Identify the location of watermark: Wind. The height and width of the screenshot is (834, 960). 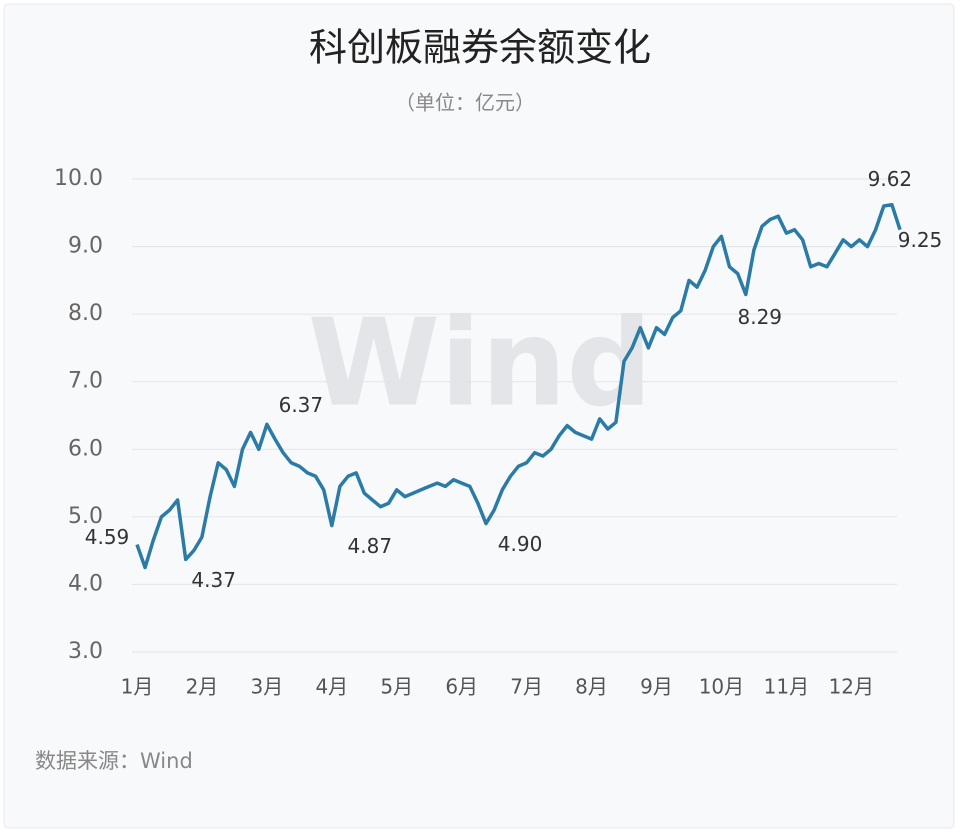
(480, 364).